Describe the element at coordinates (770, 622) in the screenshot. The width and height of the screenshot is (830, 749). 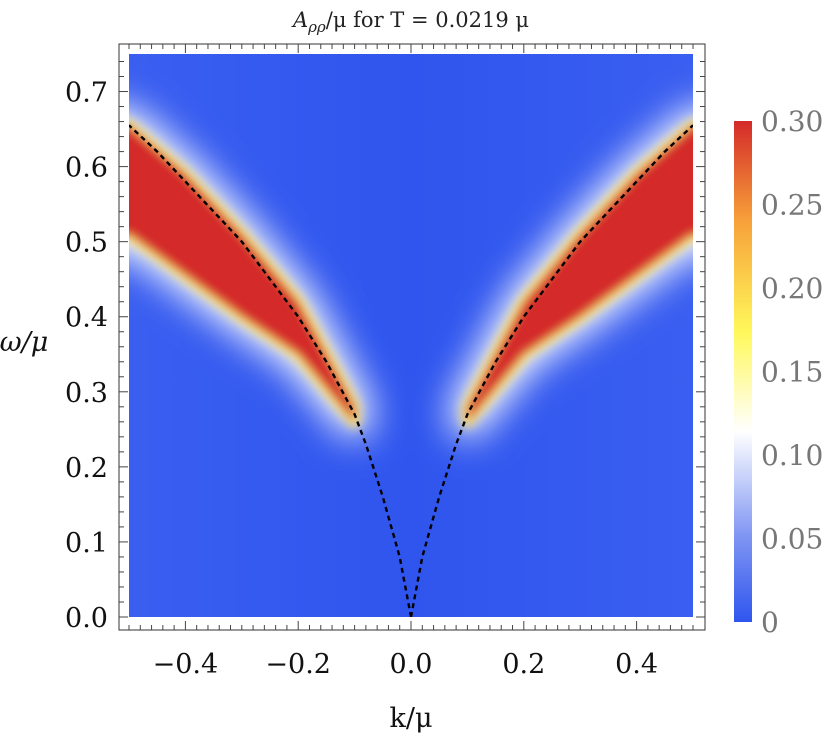
I see `colorbar-tick-label: 0` at that location.